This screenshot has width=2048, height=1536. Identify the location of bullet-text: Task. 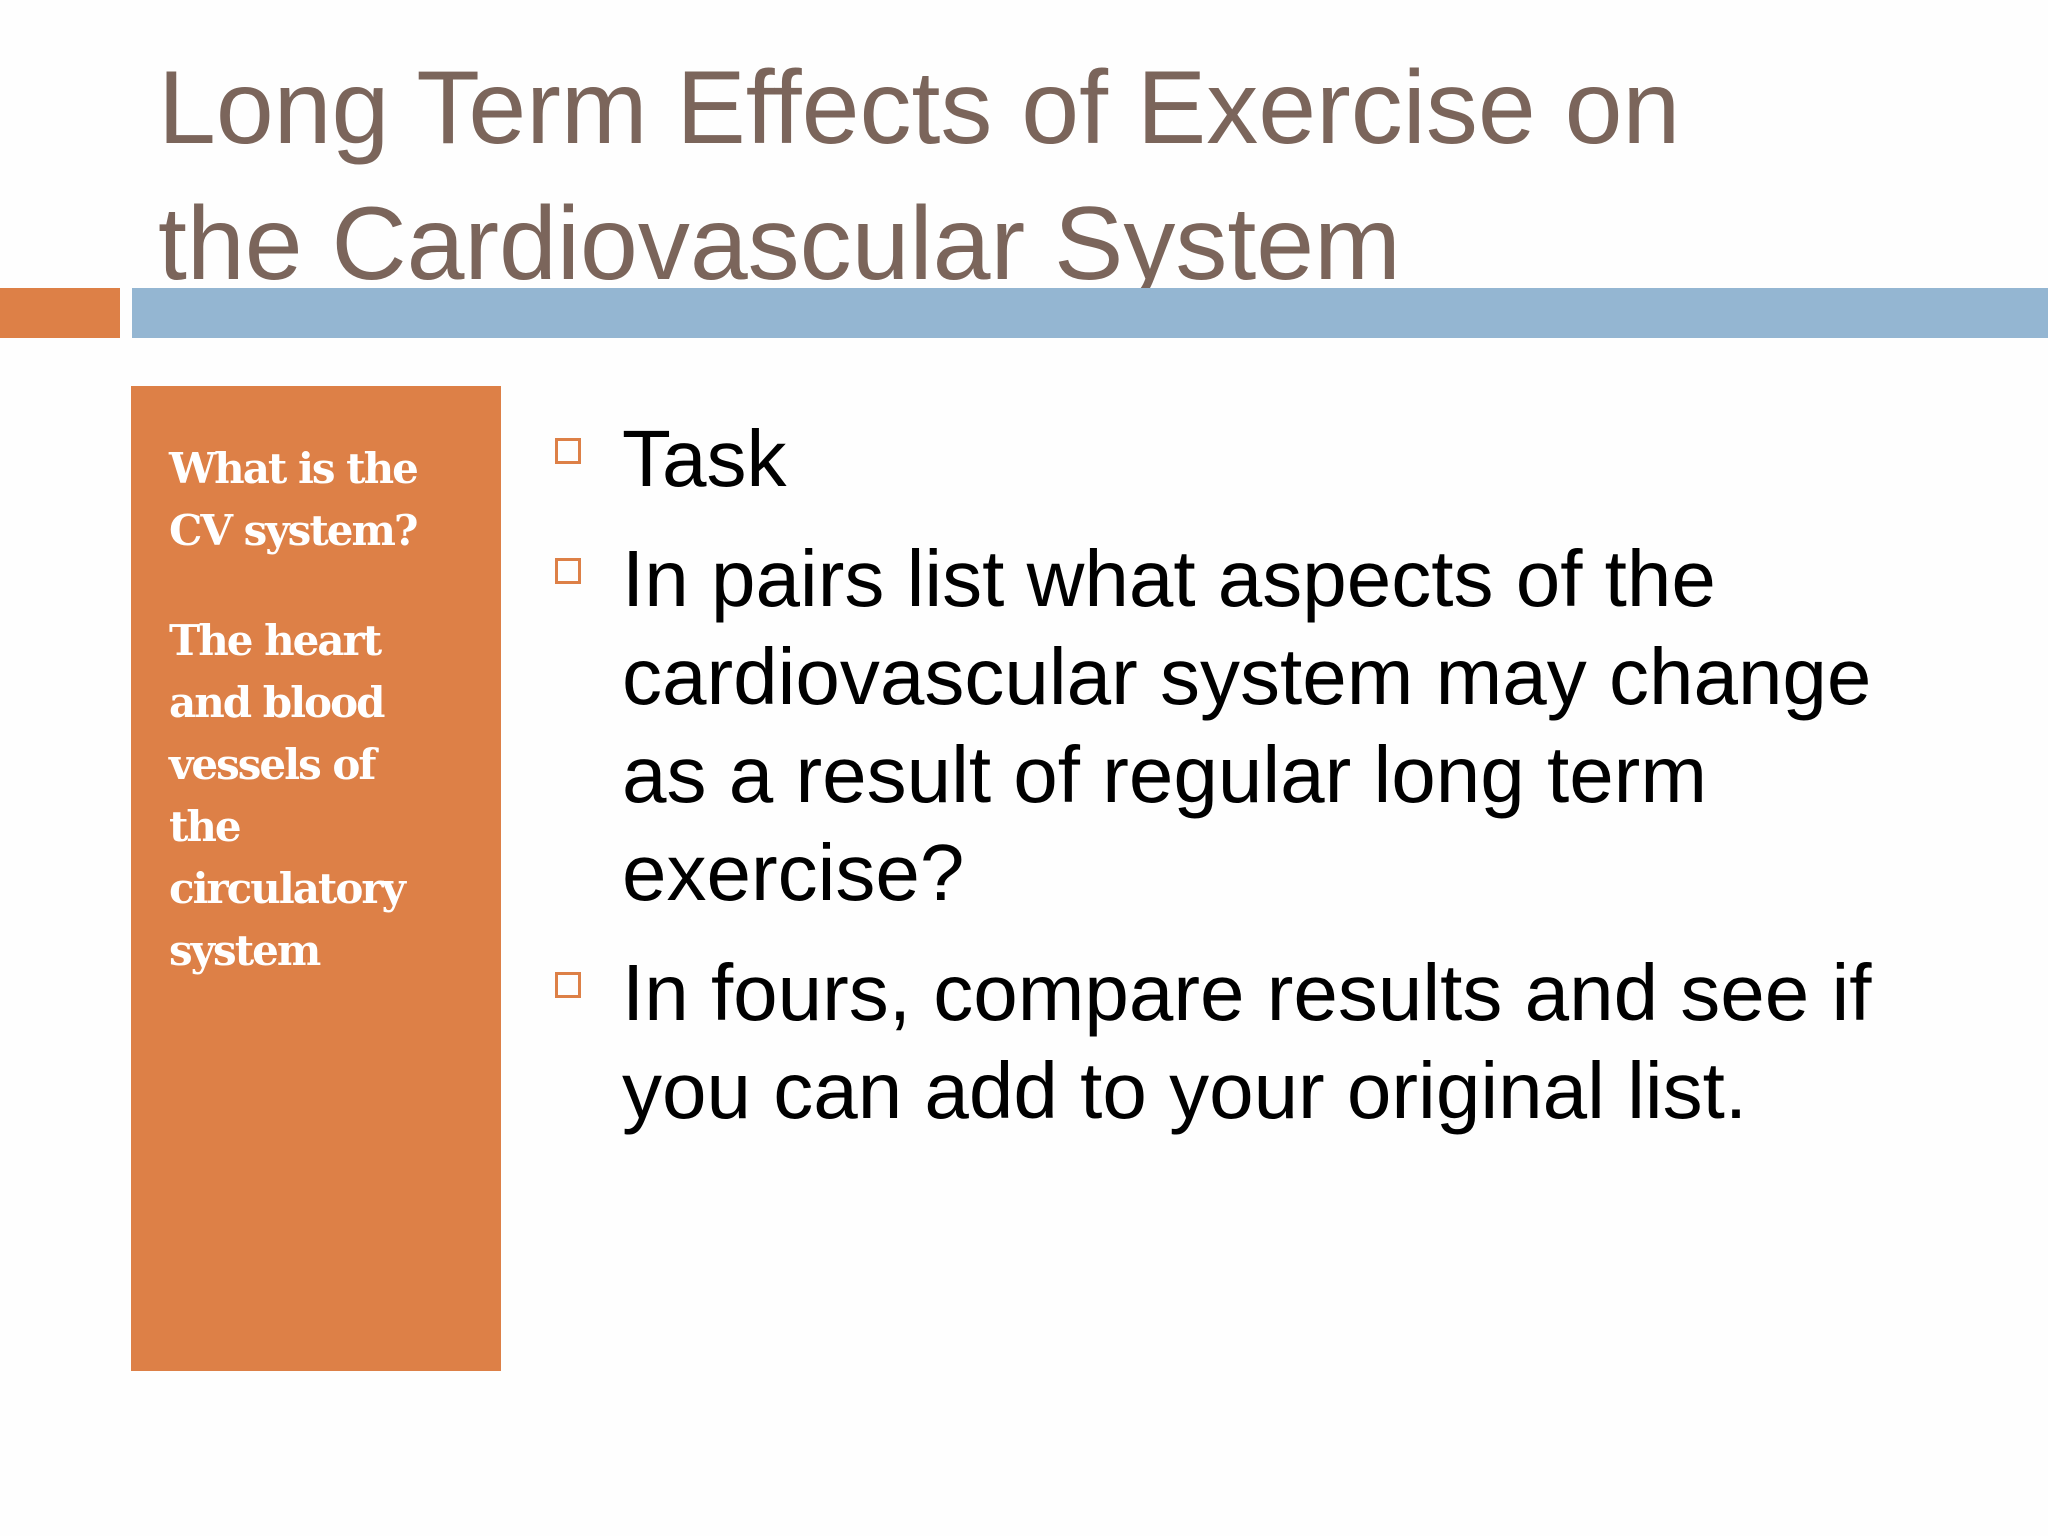
(1318, 459).